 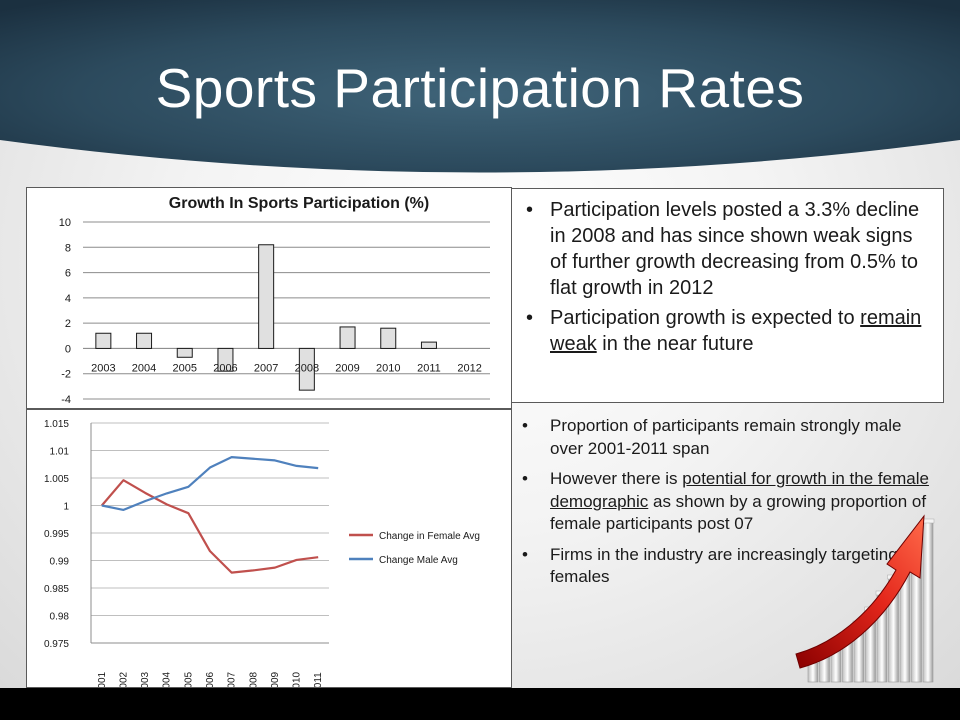 I want to click on bar-x-tick-label: 2007, so click(x=266, y=368).